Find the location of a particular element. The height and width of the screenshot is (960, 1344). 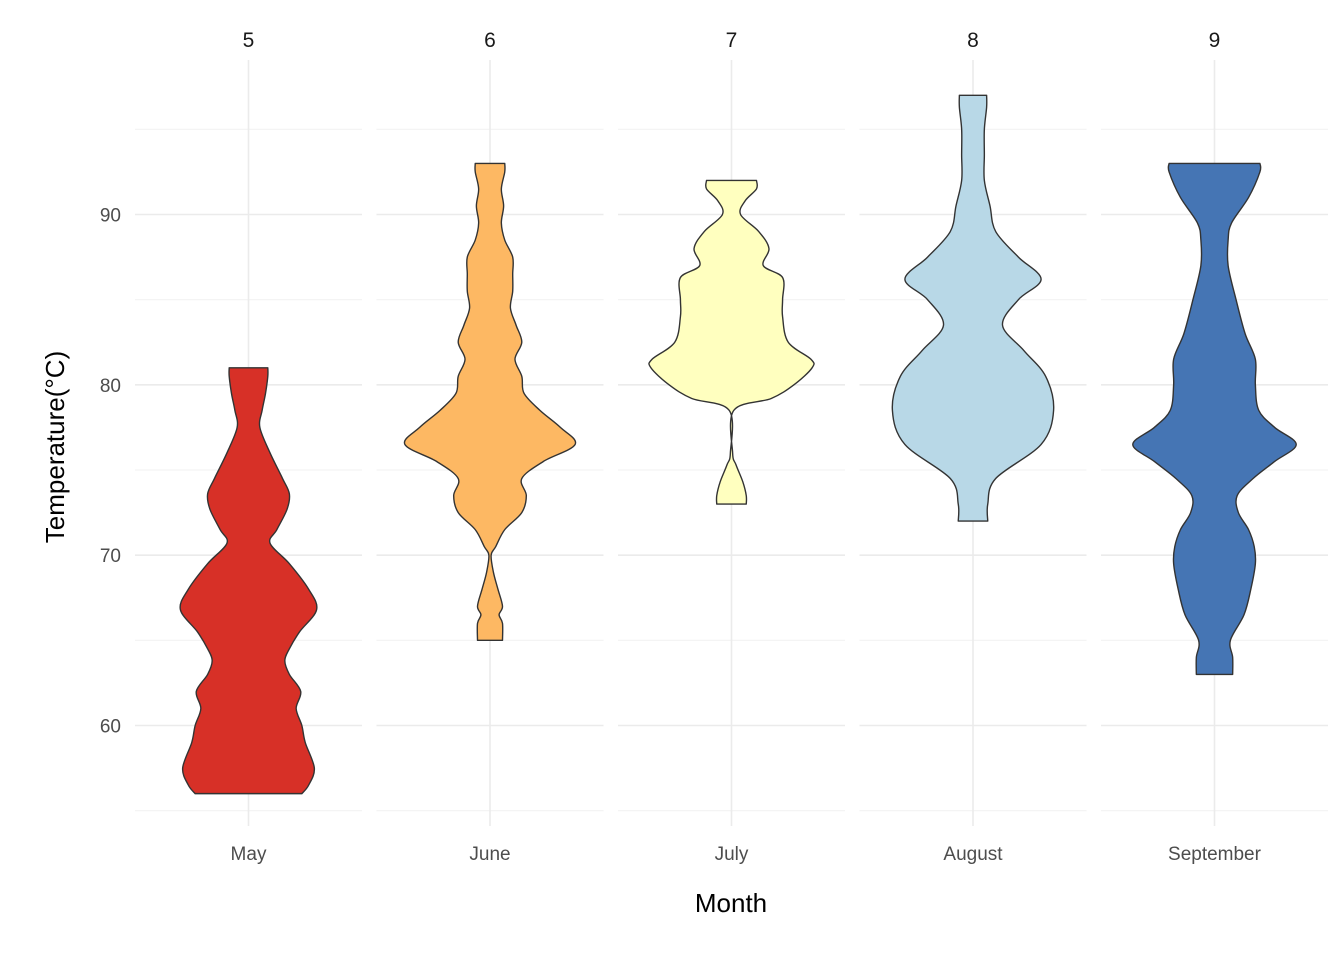

x-tick-label: May is located at coordinates (249, 854).